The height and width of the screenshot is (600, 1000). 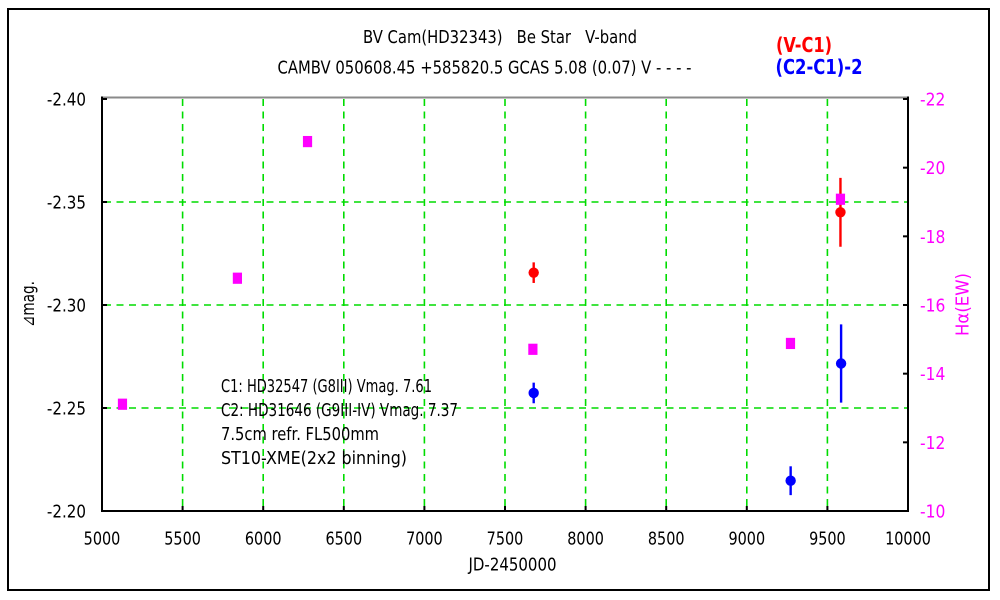 What do you see at coordinates (66, 203) in the screenshot?
I see `y-left-tick-label: -2.35` at bounding box center [66, 203].